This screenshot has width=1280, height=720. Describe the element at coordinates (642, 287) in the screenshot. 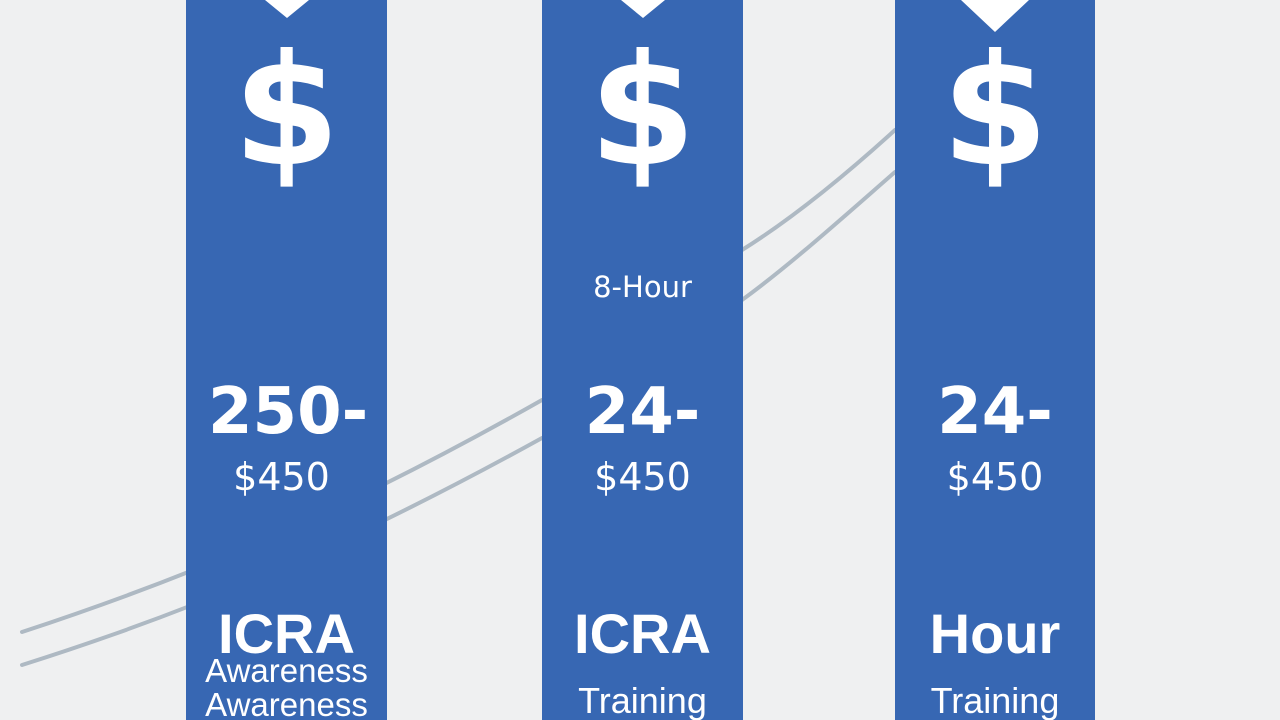

I see `duration-note: 8-Hour` at that location.